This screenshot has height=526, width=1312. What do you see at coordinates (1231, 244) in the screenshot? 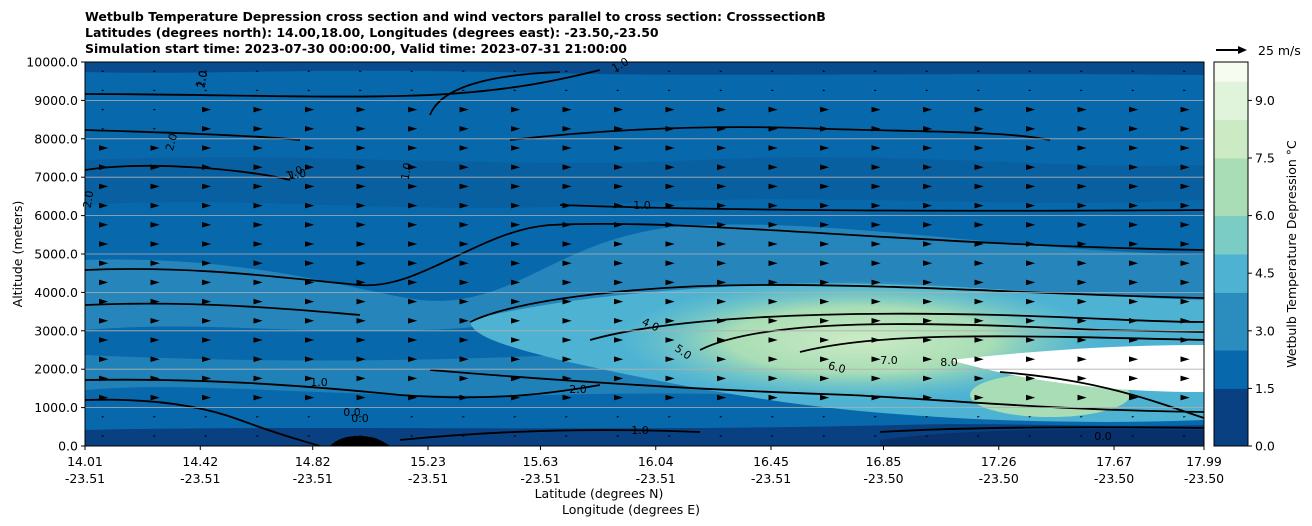
I see `colorbar-band` at bounding box center [1231, 244].